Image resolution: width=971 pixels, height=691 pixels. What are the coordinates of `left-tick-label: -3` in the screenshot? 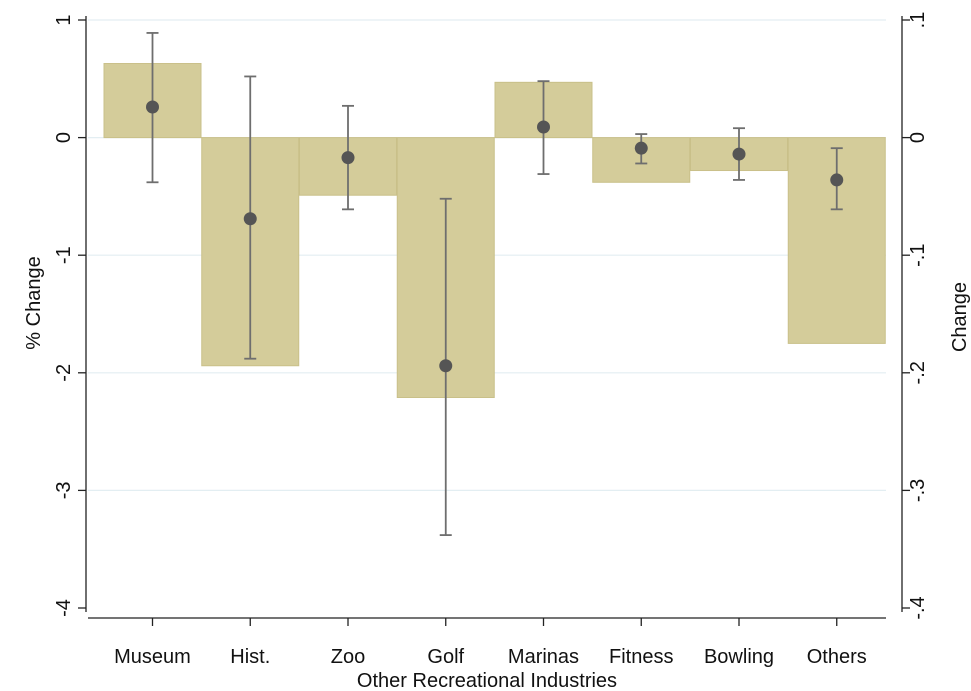 It's located at (64, 491).